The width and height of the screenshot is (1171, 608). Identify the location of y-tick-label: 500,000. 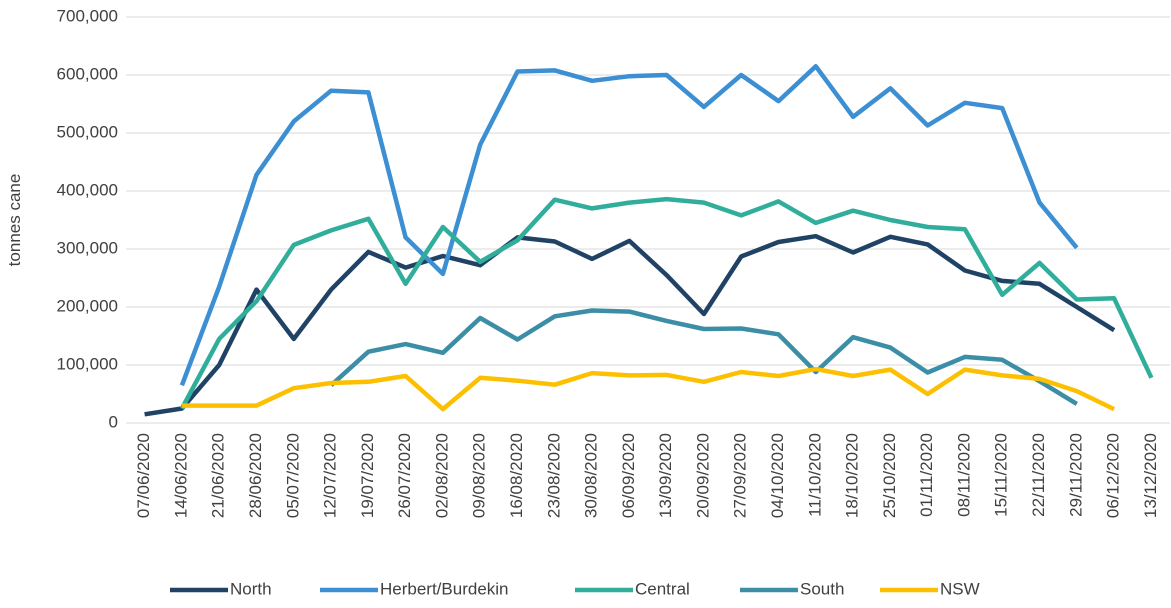
(87, 131).